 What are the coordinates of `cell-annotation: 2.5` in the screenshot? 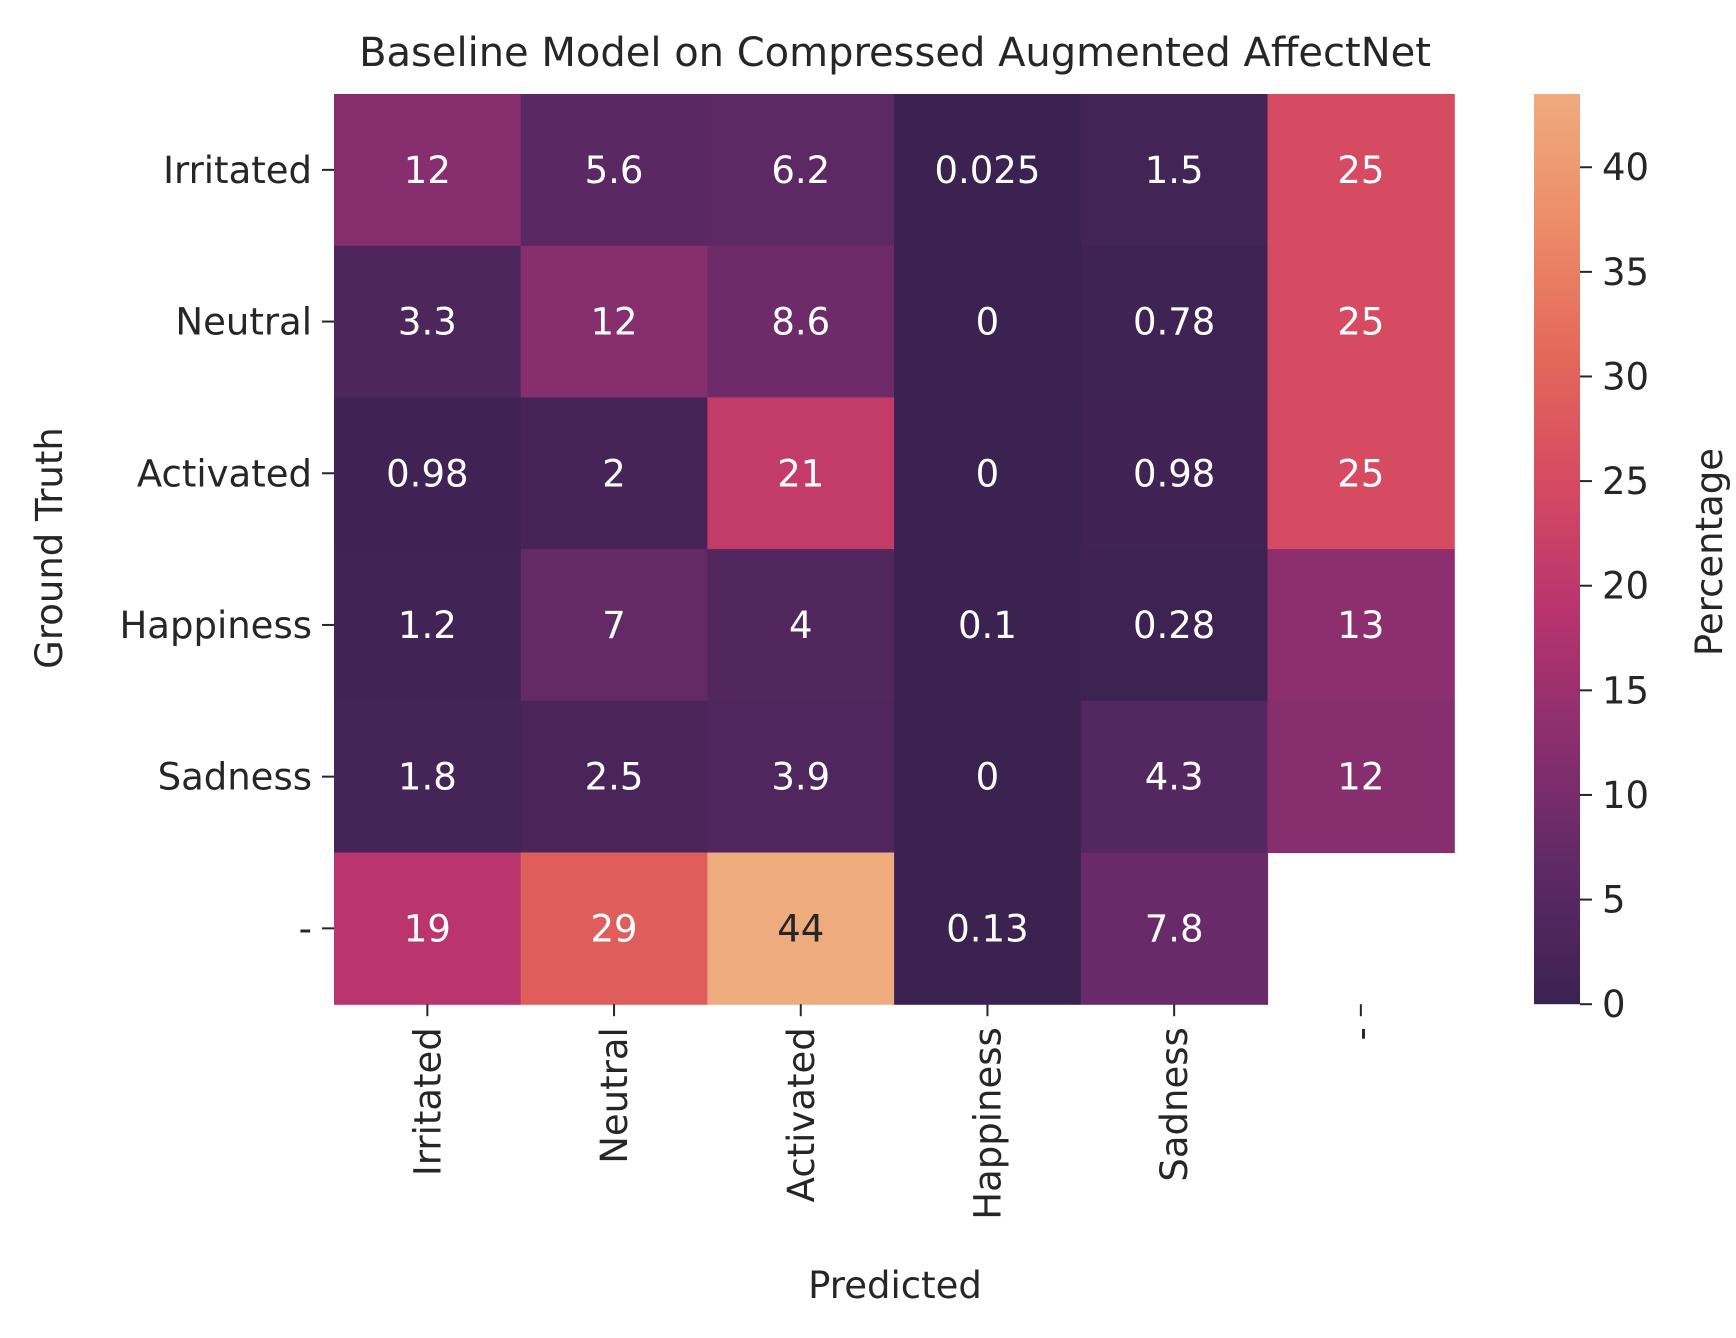 It's located at (614, 777).